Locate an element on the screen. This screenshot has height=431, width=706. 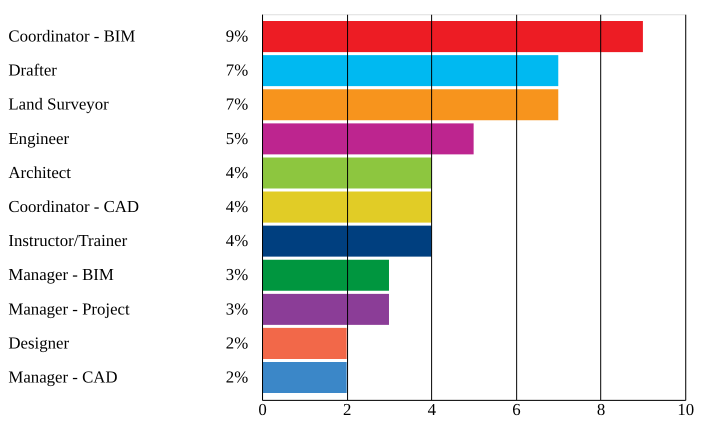
y-tick-label: Architect is located at coordinates (40, 172).